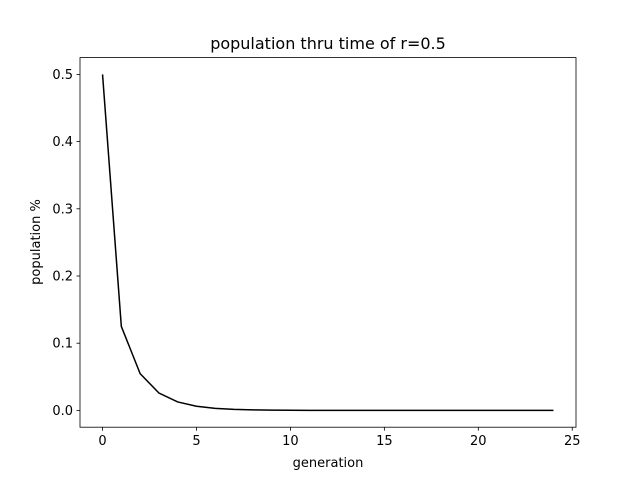 This screenshot has height=480, width=640. Describe the element at coordinates (328, 463) in the screenshot. I see `x-axis-label: generation` at that location.